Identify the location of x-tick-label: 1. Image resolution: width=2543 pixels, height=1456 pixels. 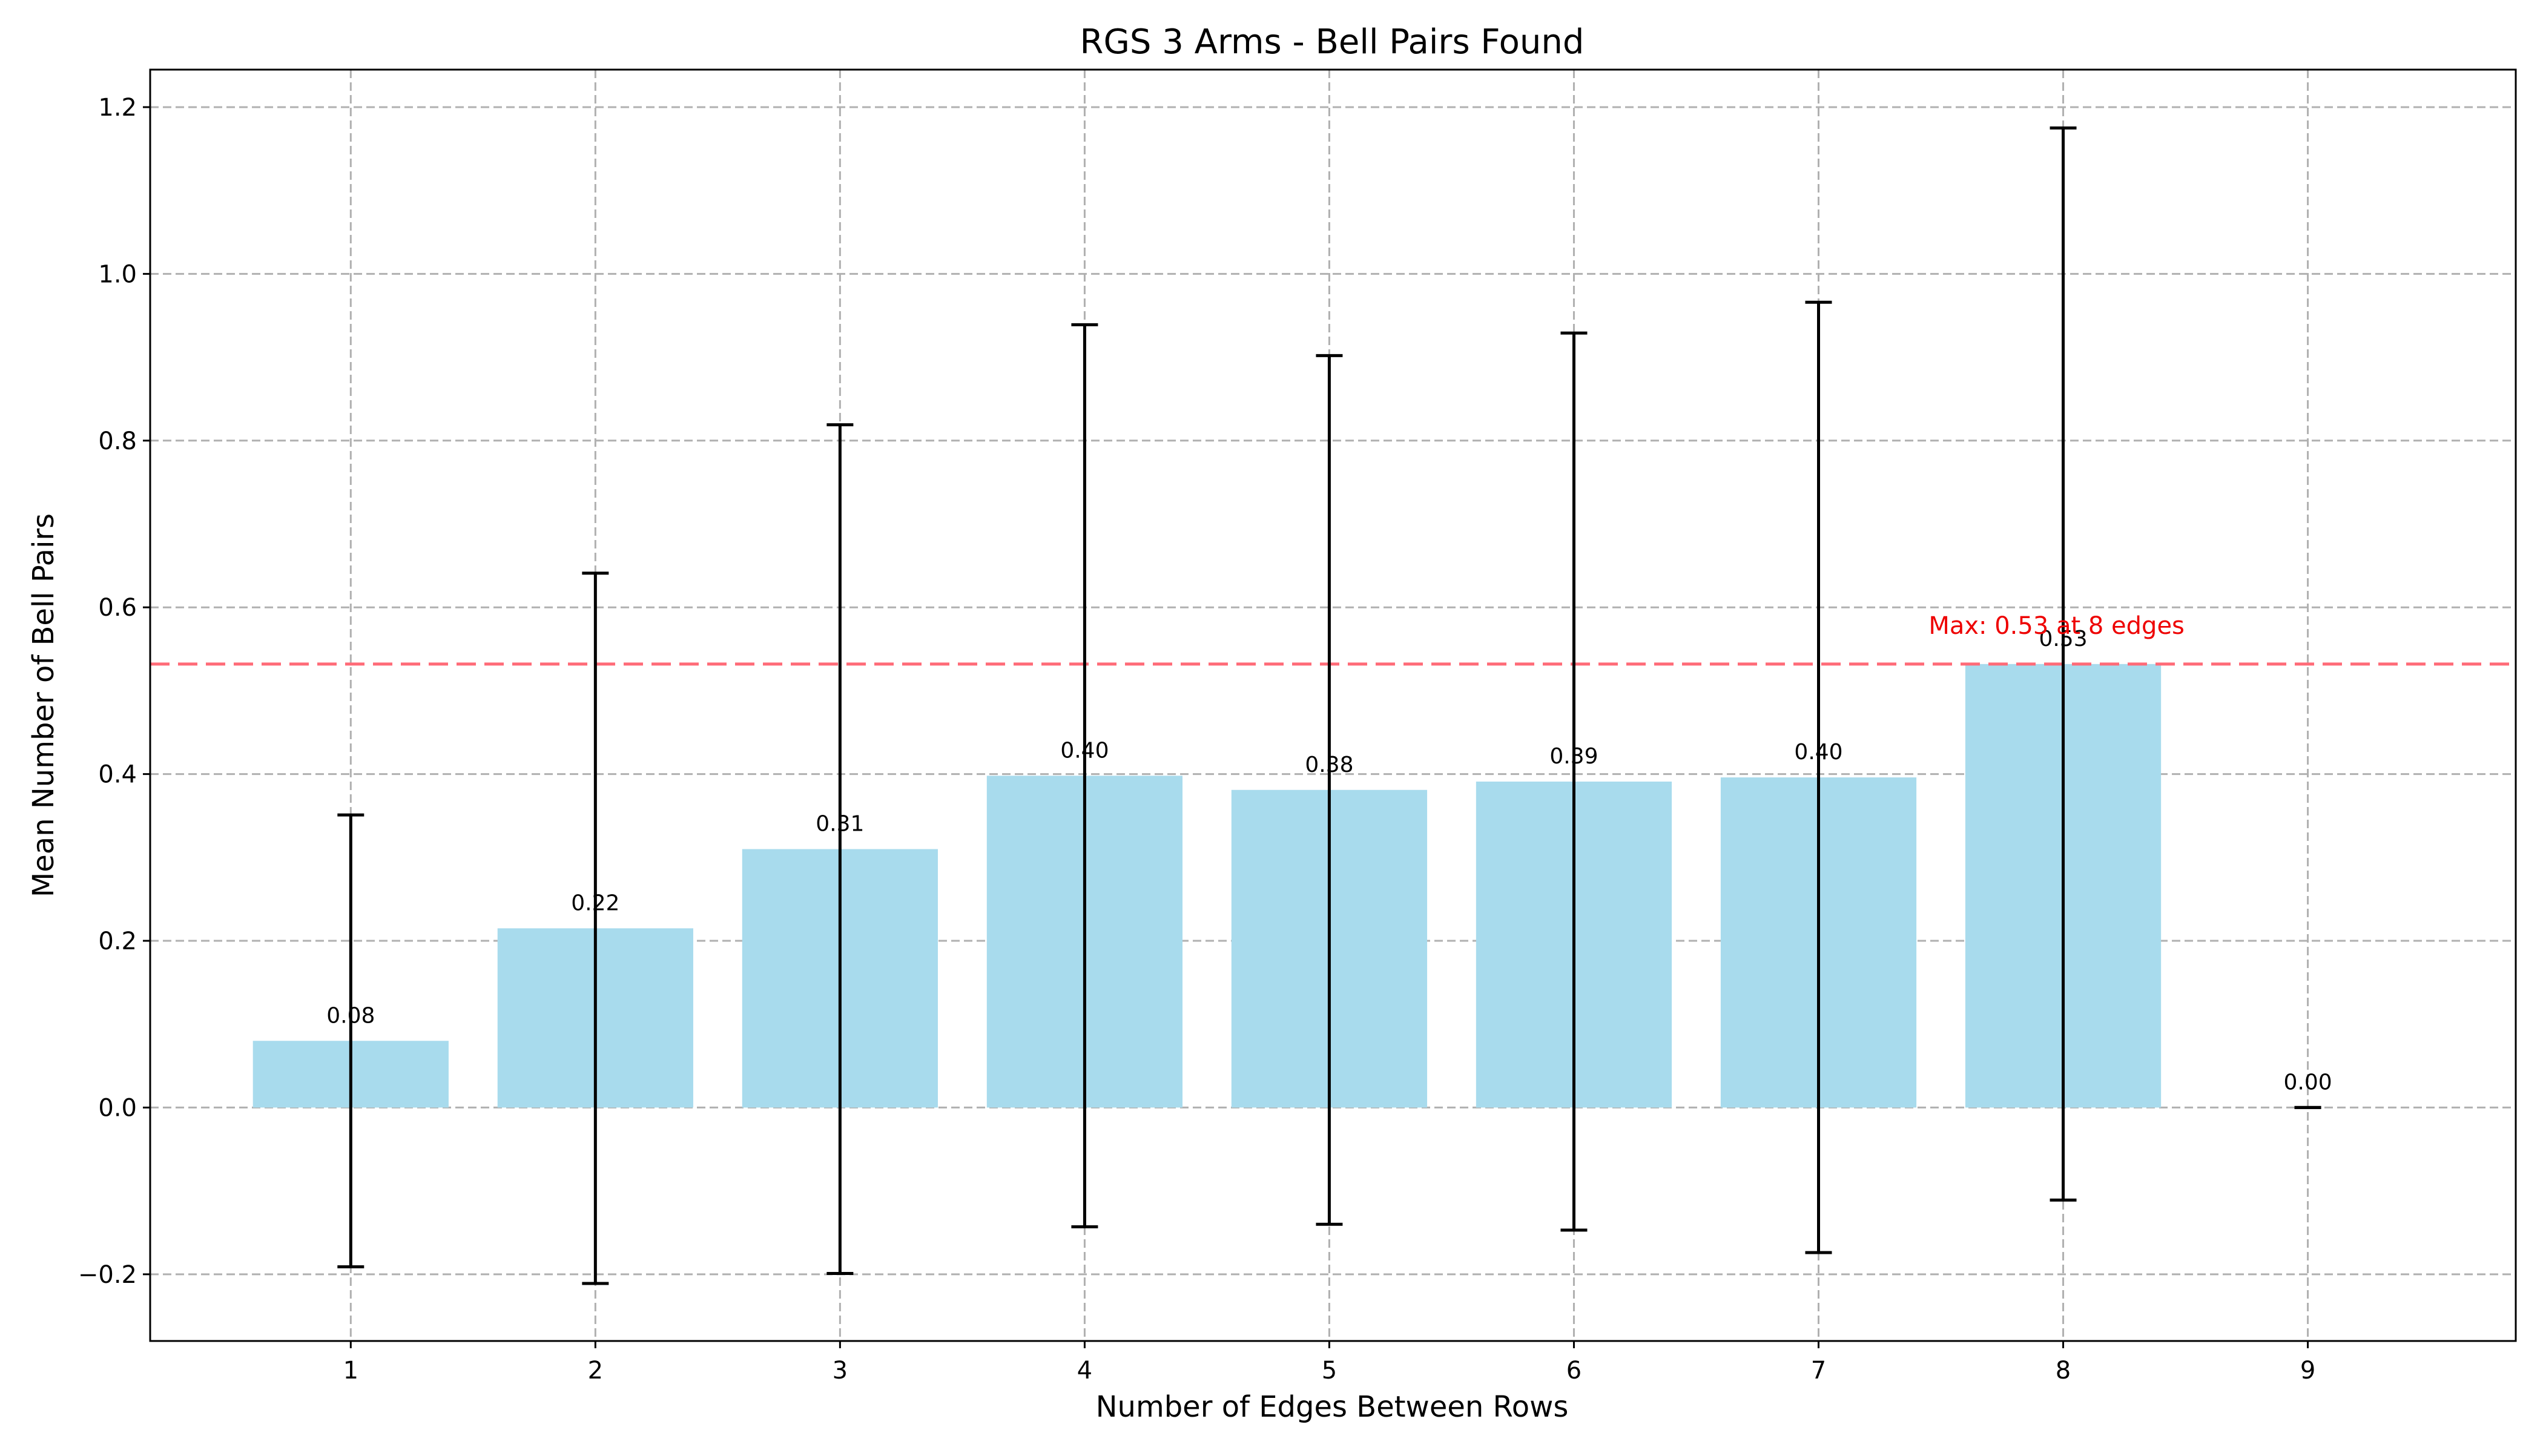
(350, 1371).